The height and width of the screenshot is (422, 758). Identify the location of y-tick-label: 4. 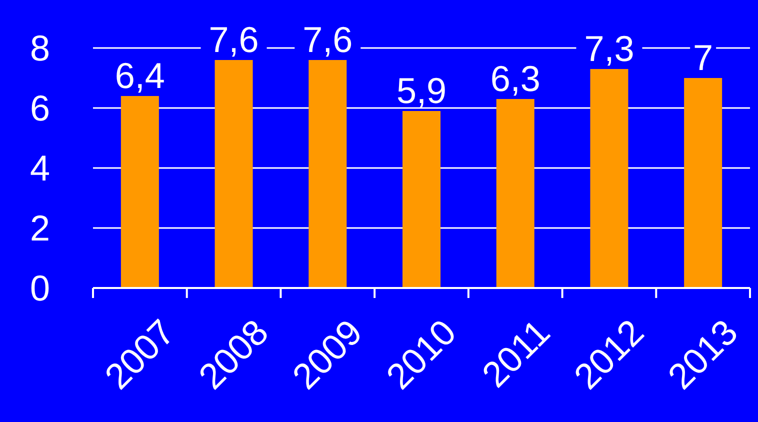
(40, 168).